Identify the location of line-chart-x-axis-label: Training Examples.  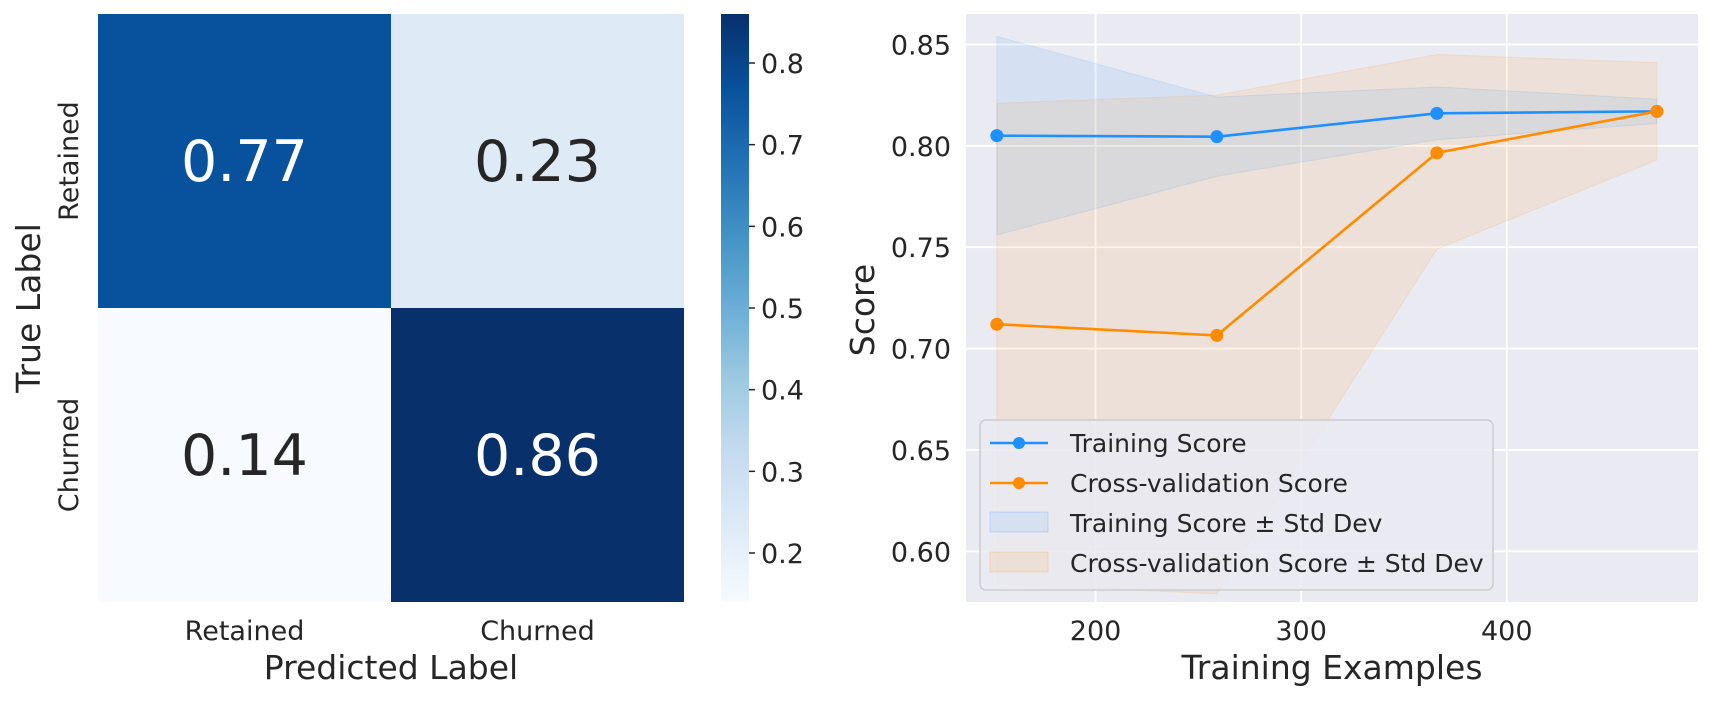
(1331, 667).